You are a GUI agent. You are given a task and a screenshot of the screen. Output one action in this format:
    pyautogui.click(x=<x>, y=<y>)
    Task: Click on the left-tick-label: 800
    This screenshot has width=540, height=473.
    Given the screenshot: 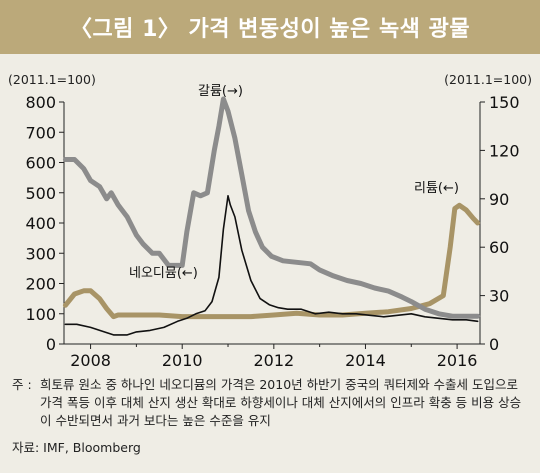 What is the action you would take?
    pyautogui.click(x=40, y=102)
    